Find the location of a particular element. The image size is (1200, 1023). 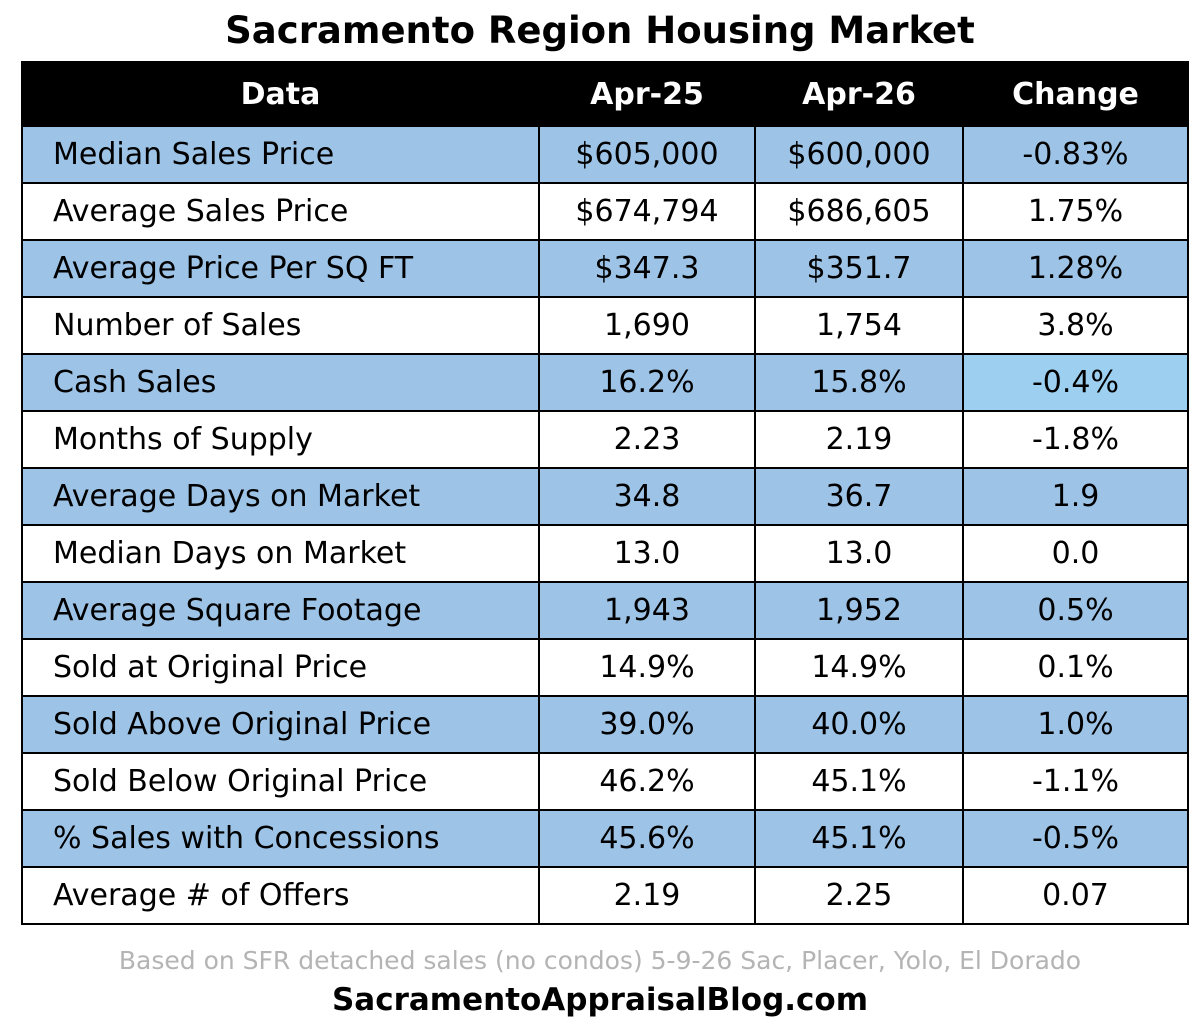

value-change: -1.8% is located at coordinates (1075, 439).